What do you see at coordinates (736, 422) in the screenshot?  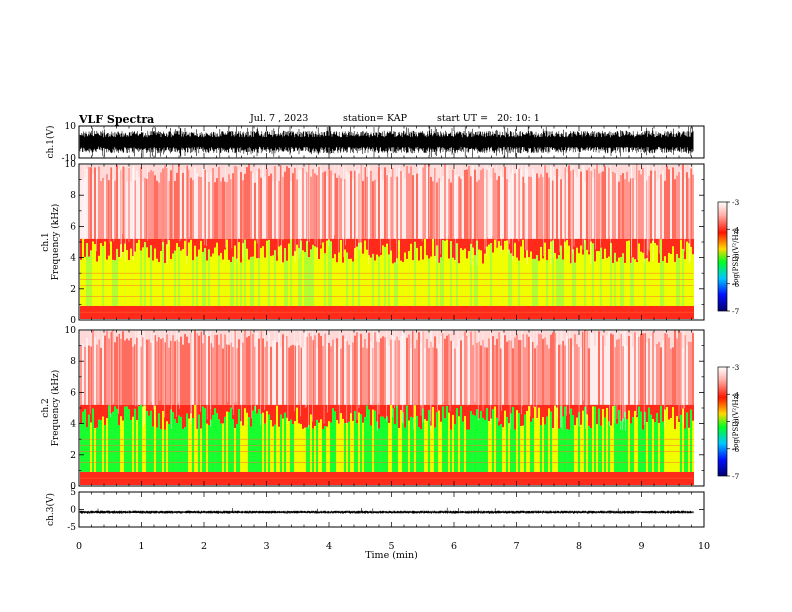 I see `colorbar-tick-label: -5` at bounding box center [736, 422].